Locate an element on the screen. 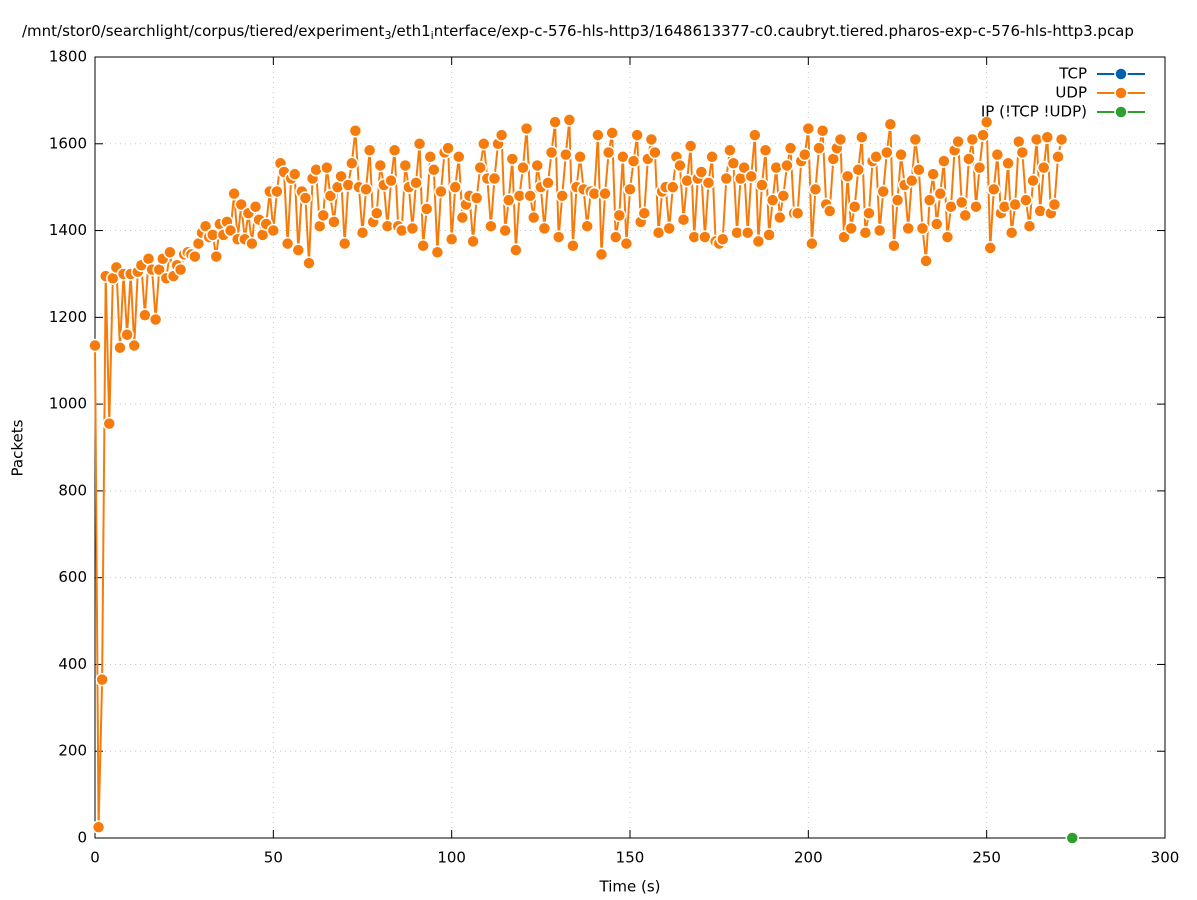 This screenshot has height=900, width=1197. legend-label: IP (!TCP !UDP) is located at coordinates (1034, 112).